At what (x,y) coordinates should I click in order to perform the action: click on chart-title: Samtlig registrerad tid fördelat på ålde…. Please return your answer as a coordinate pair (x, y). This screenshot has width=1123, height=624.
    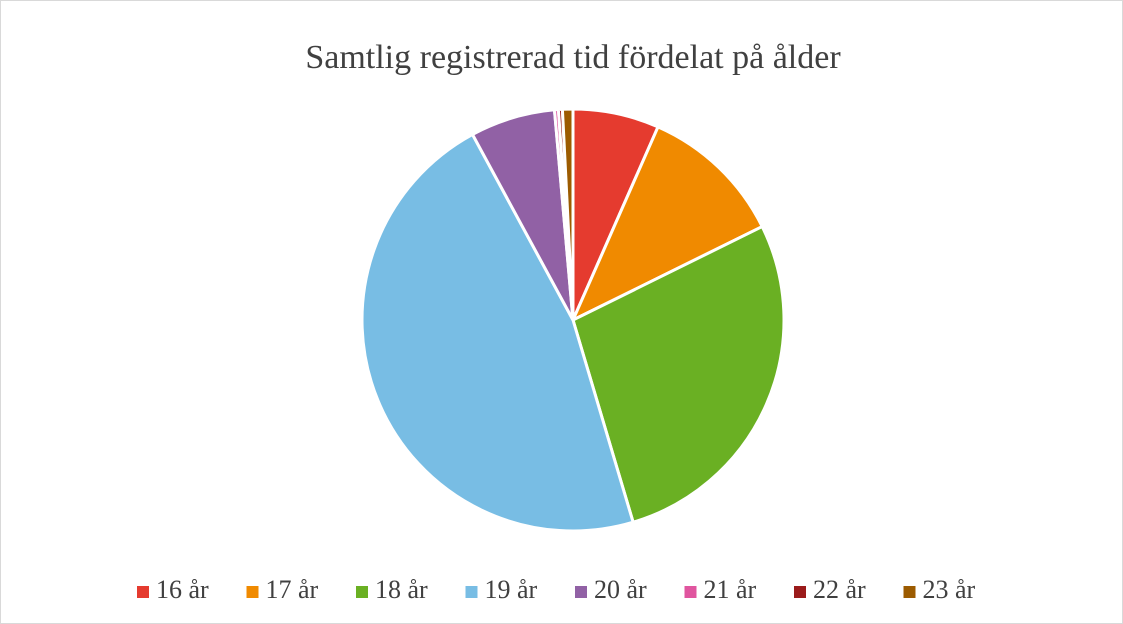
    Looking at the image, I should click on (573, 57).